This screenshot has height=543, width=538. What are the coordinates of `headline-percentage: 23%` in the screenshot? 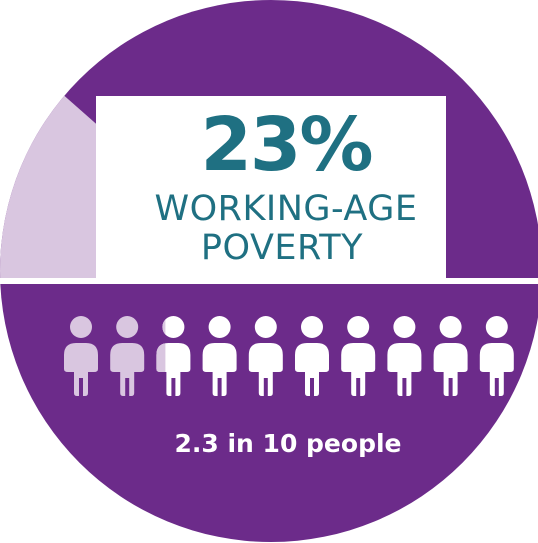 It's located at (285, 145).